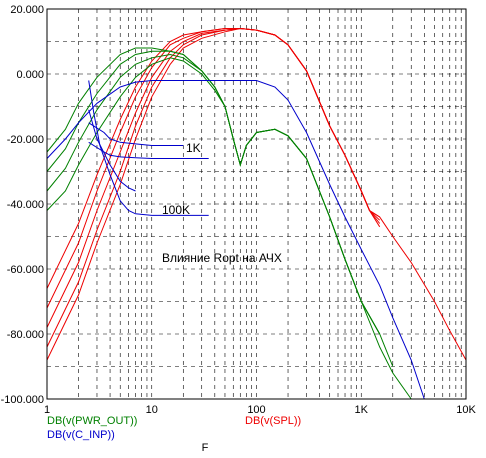 The image size is (486, 458). What do you see at coordinates (152, 410) in the screenshot?
I see `x-tick-label: 10` at bounding box center [152, 410].